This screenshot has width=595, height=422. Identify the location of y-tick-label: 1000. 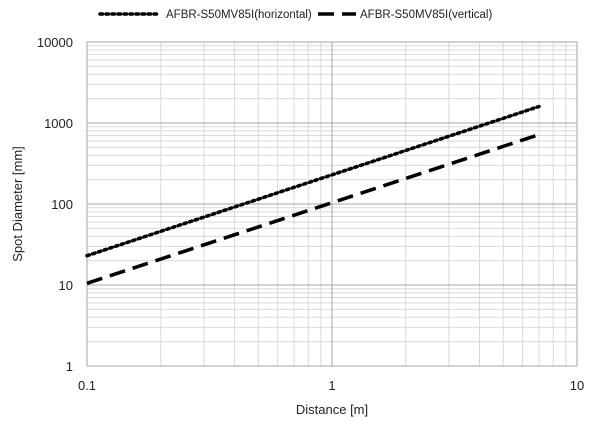
(58, 123).